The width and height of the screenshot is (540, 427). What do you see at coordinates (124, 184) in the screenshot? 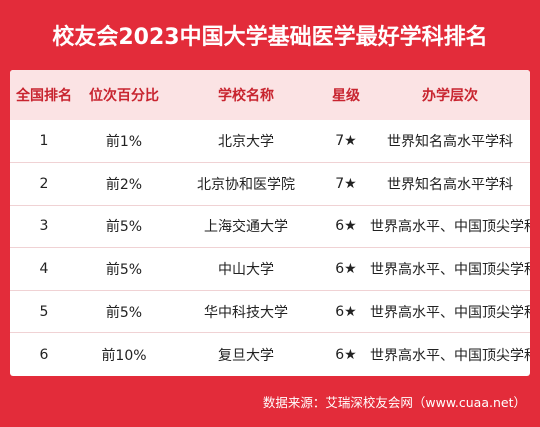
I see `percentile-cell: 前2%` at bounding box center [124, 184].